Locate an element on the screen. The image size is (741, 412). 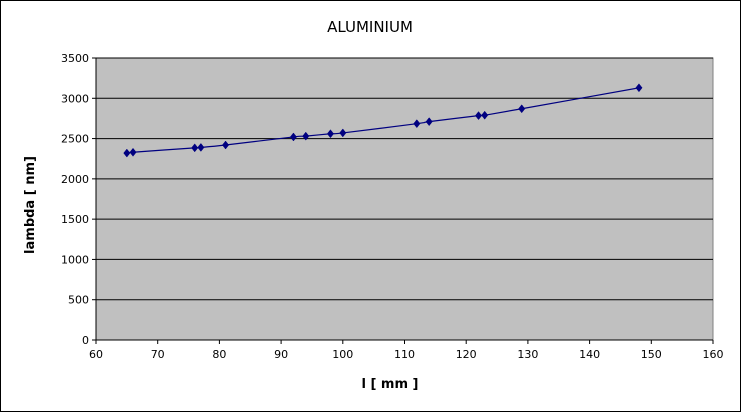
y-tick-label: 3500 is located at coordinates (75, 58).